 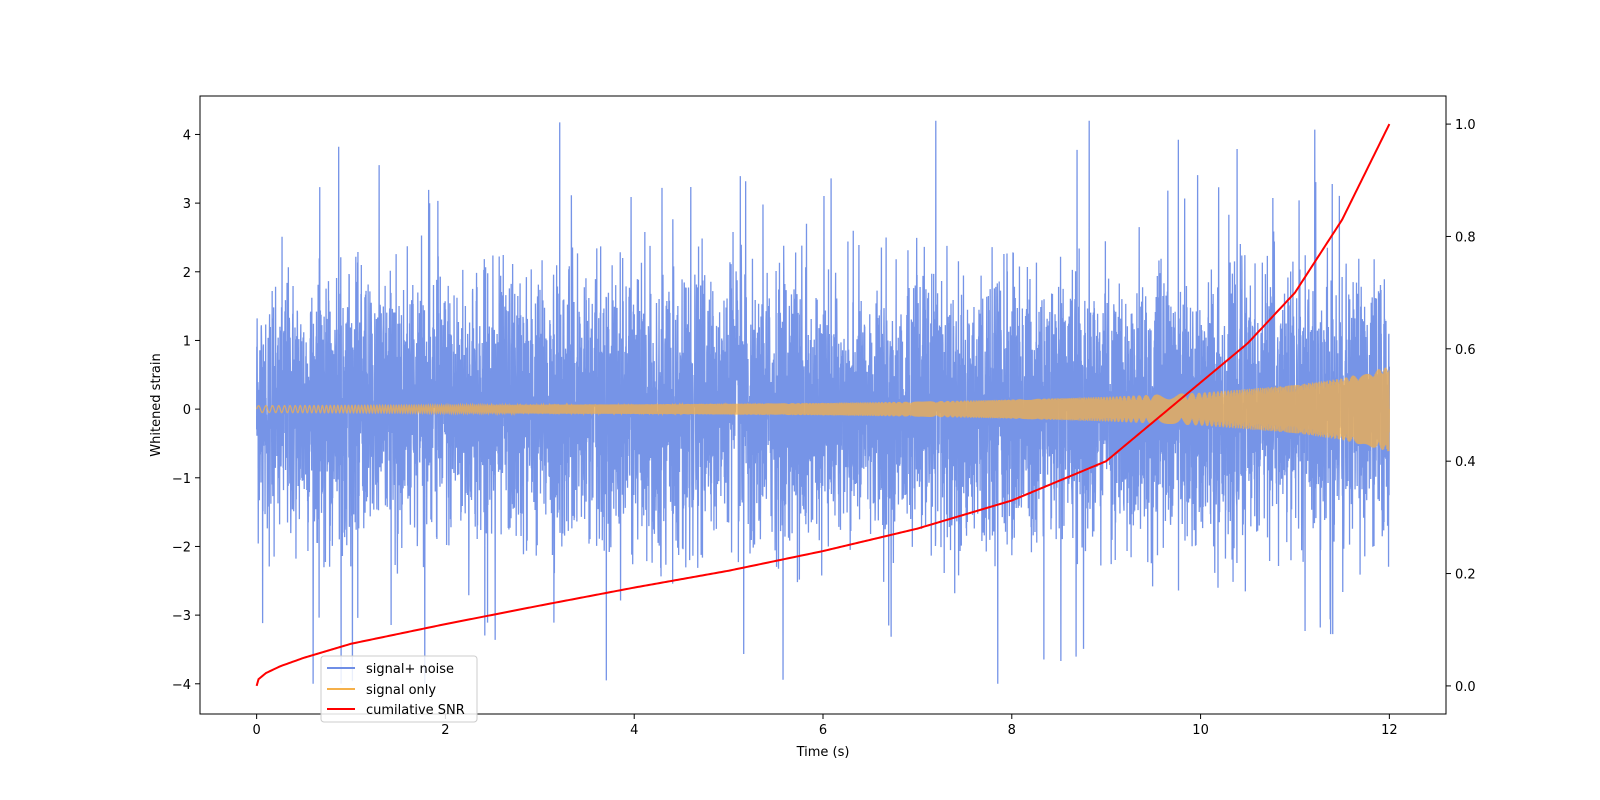 What do you see at coordinates (1012, 730) in the screenshot?
I see `x-tick-label: 8` at bounding box center [1012, 730].